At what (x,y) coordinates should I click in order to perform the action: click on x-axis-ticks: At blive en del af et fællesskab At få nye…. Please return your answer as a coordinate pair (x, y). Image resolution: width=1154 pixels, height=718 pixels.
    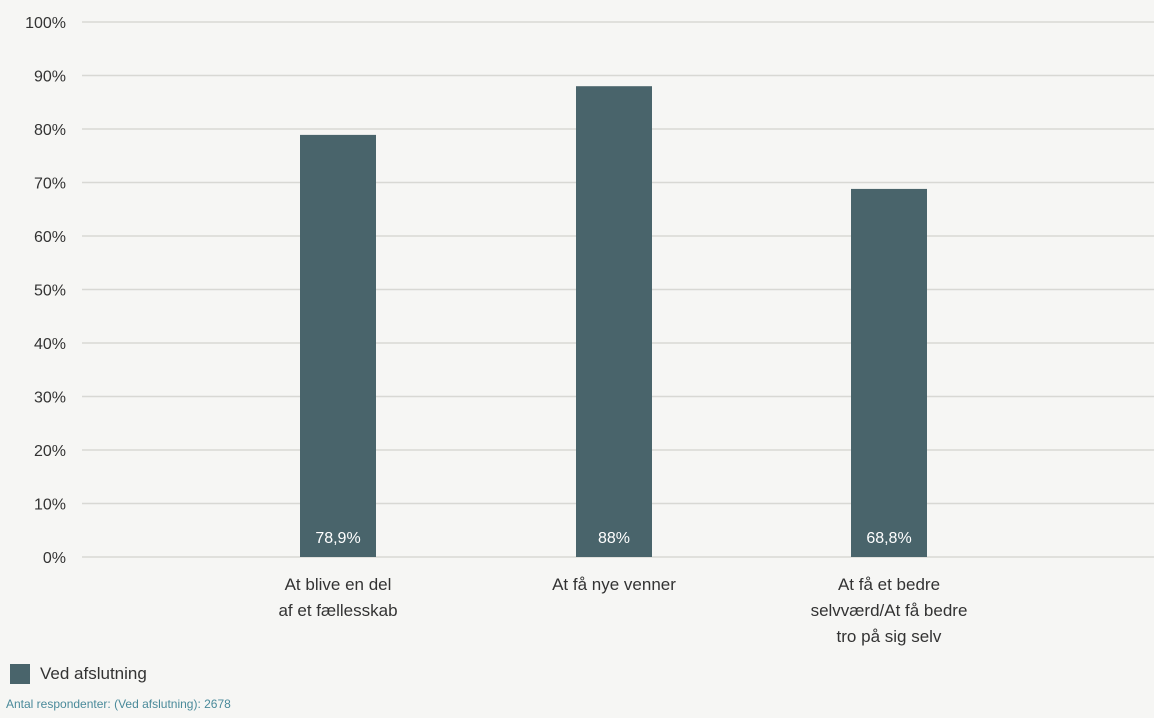
    Looking at the image, I should click on (622, 610).